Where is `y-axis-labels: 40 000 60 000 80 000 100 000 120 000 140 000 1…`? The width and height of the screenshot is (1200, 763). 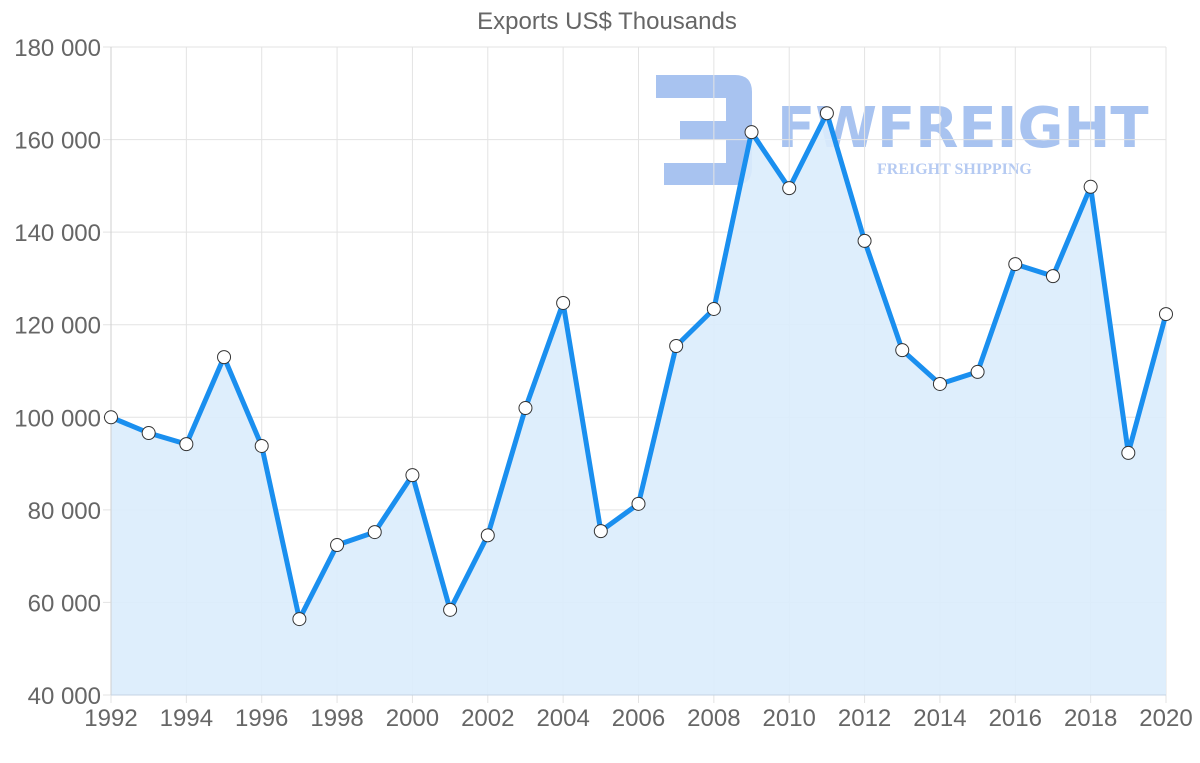
y-axis-labels: 40 000 60 000 80 000 100 000 120 000 140 000 1… is located at coordinates (57, 372).